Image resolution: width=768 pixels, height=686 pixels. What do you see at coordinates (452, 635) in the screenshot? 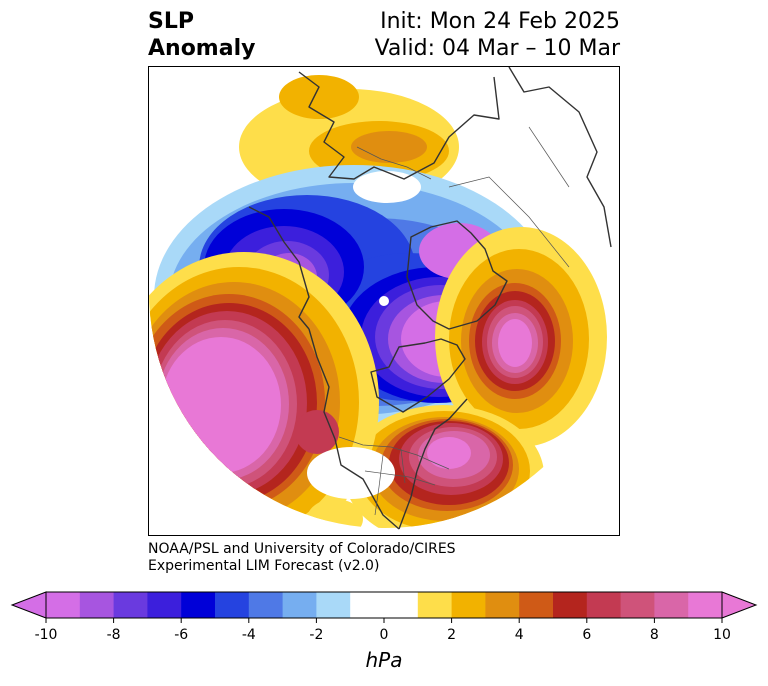
I see `colorbar-tick-label: 2` at bounding box center [452, 635].